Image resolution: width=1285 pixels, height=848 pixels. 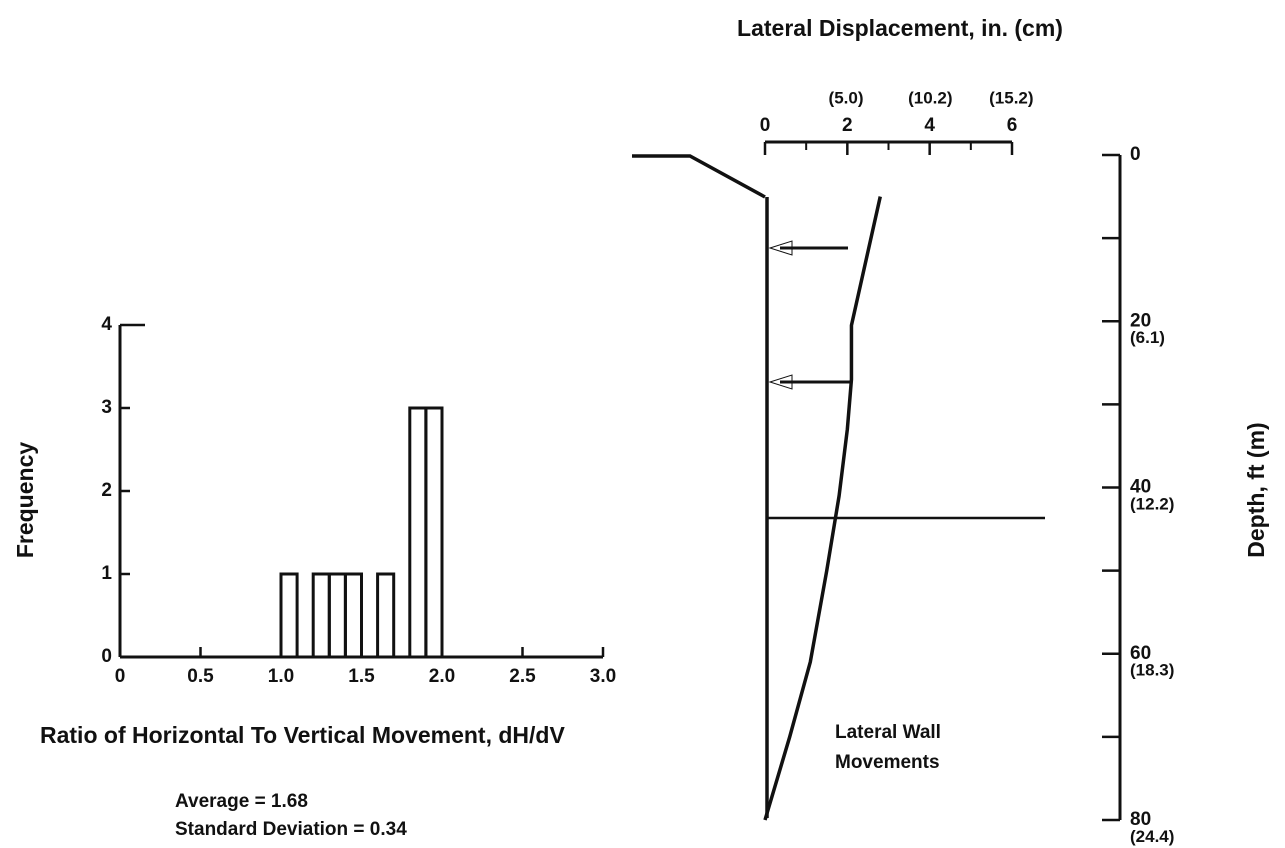 I want to click on y-axis-label: Frequency, so click(x=25, y=500).